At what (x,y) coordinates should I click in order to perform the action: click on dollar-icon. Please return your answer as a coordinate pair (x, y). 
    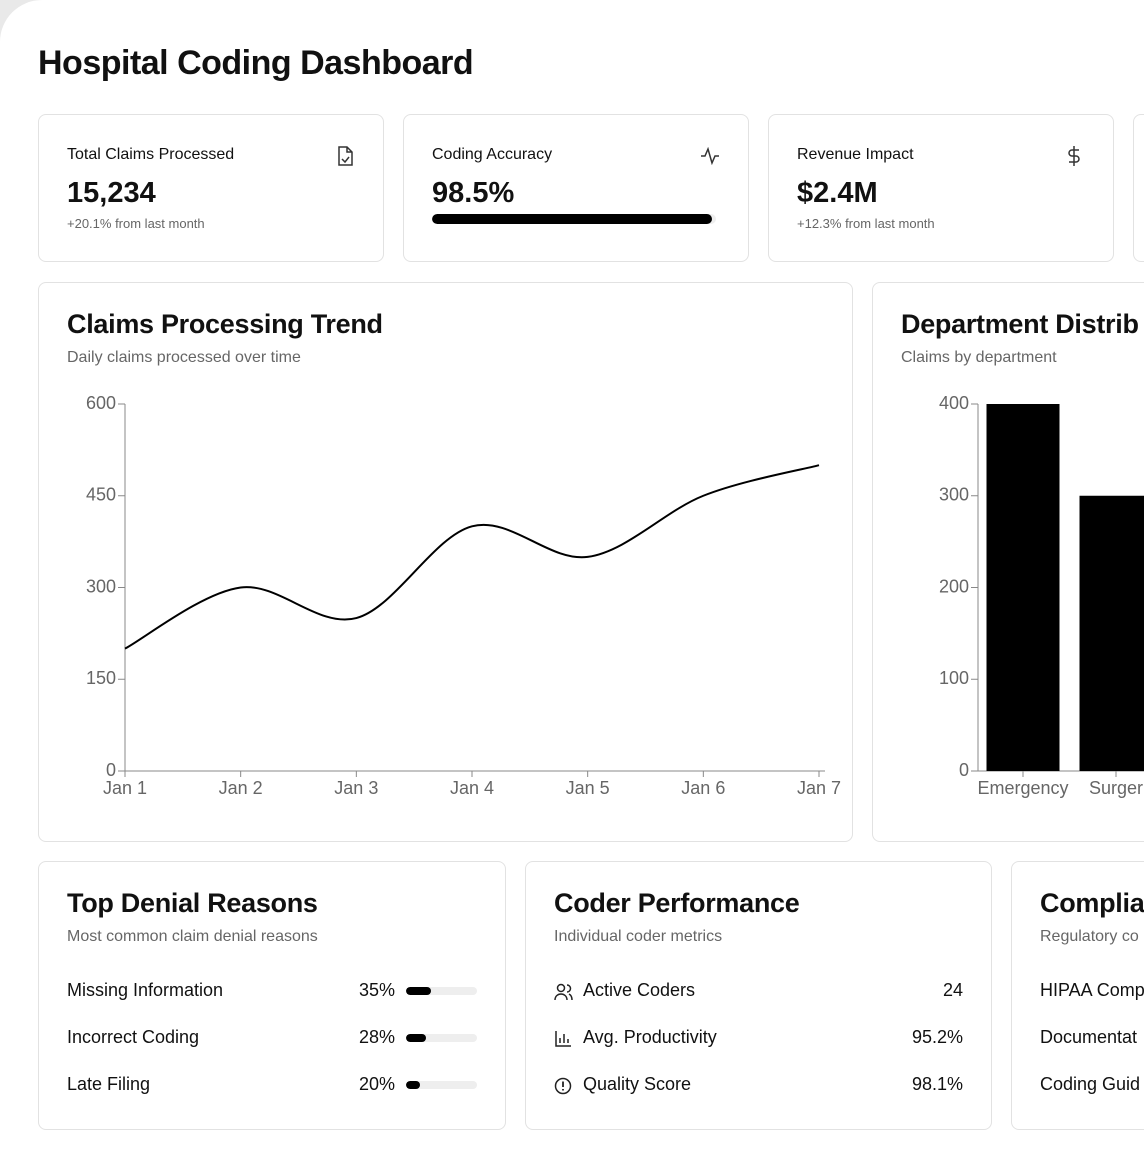
    Looking at the image, I should click on (1074, 156).